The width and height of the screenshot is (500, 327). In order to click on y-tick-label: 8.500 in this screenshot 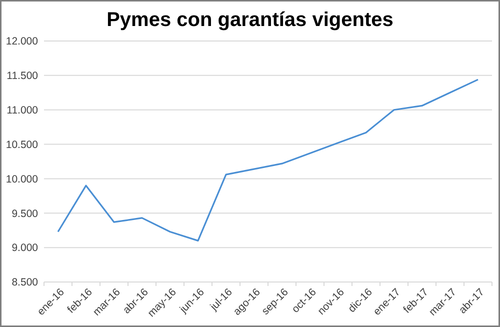, I will do `click(25, 282)`.